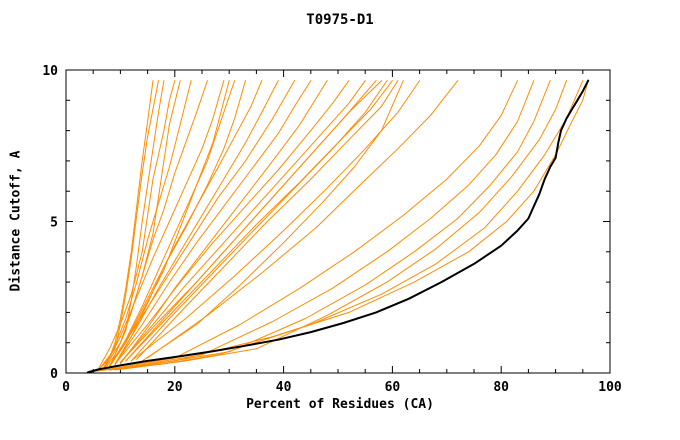 This screenshot has height=440, width=680. What do you see at coordinates (175, 387) in the screenshot?
I see `x-tick-label: 20` at bounding box center [175, 387].